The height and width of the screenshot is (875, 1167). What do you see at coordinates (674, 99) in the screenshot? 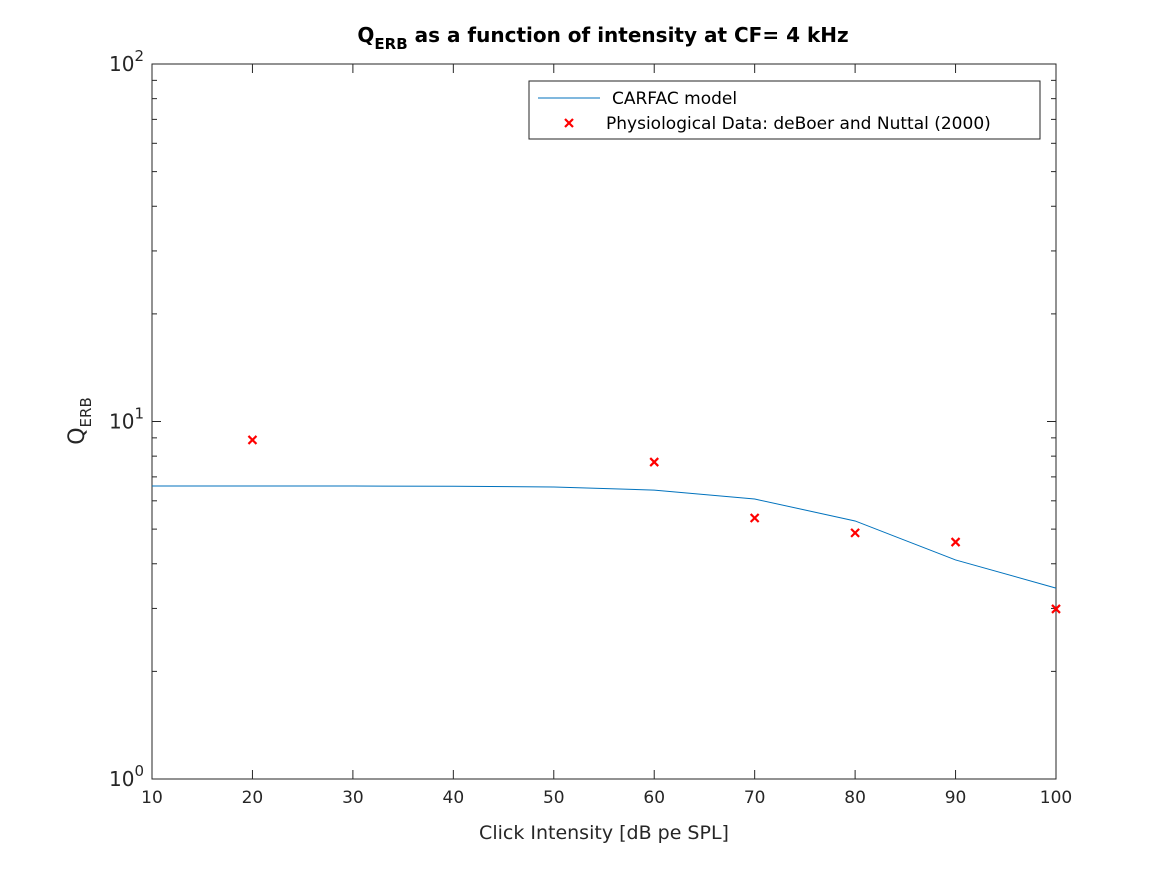
I see `legend-entry-carfac: CARFAC model` at bounding box center [674, 99].